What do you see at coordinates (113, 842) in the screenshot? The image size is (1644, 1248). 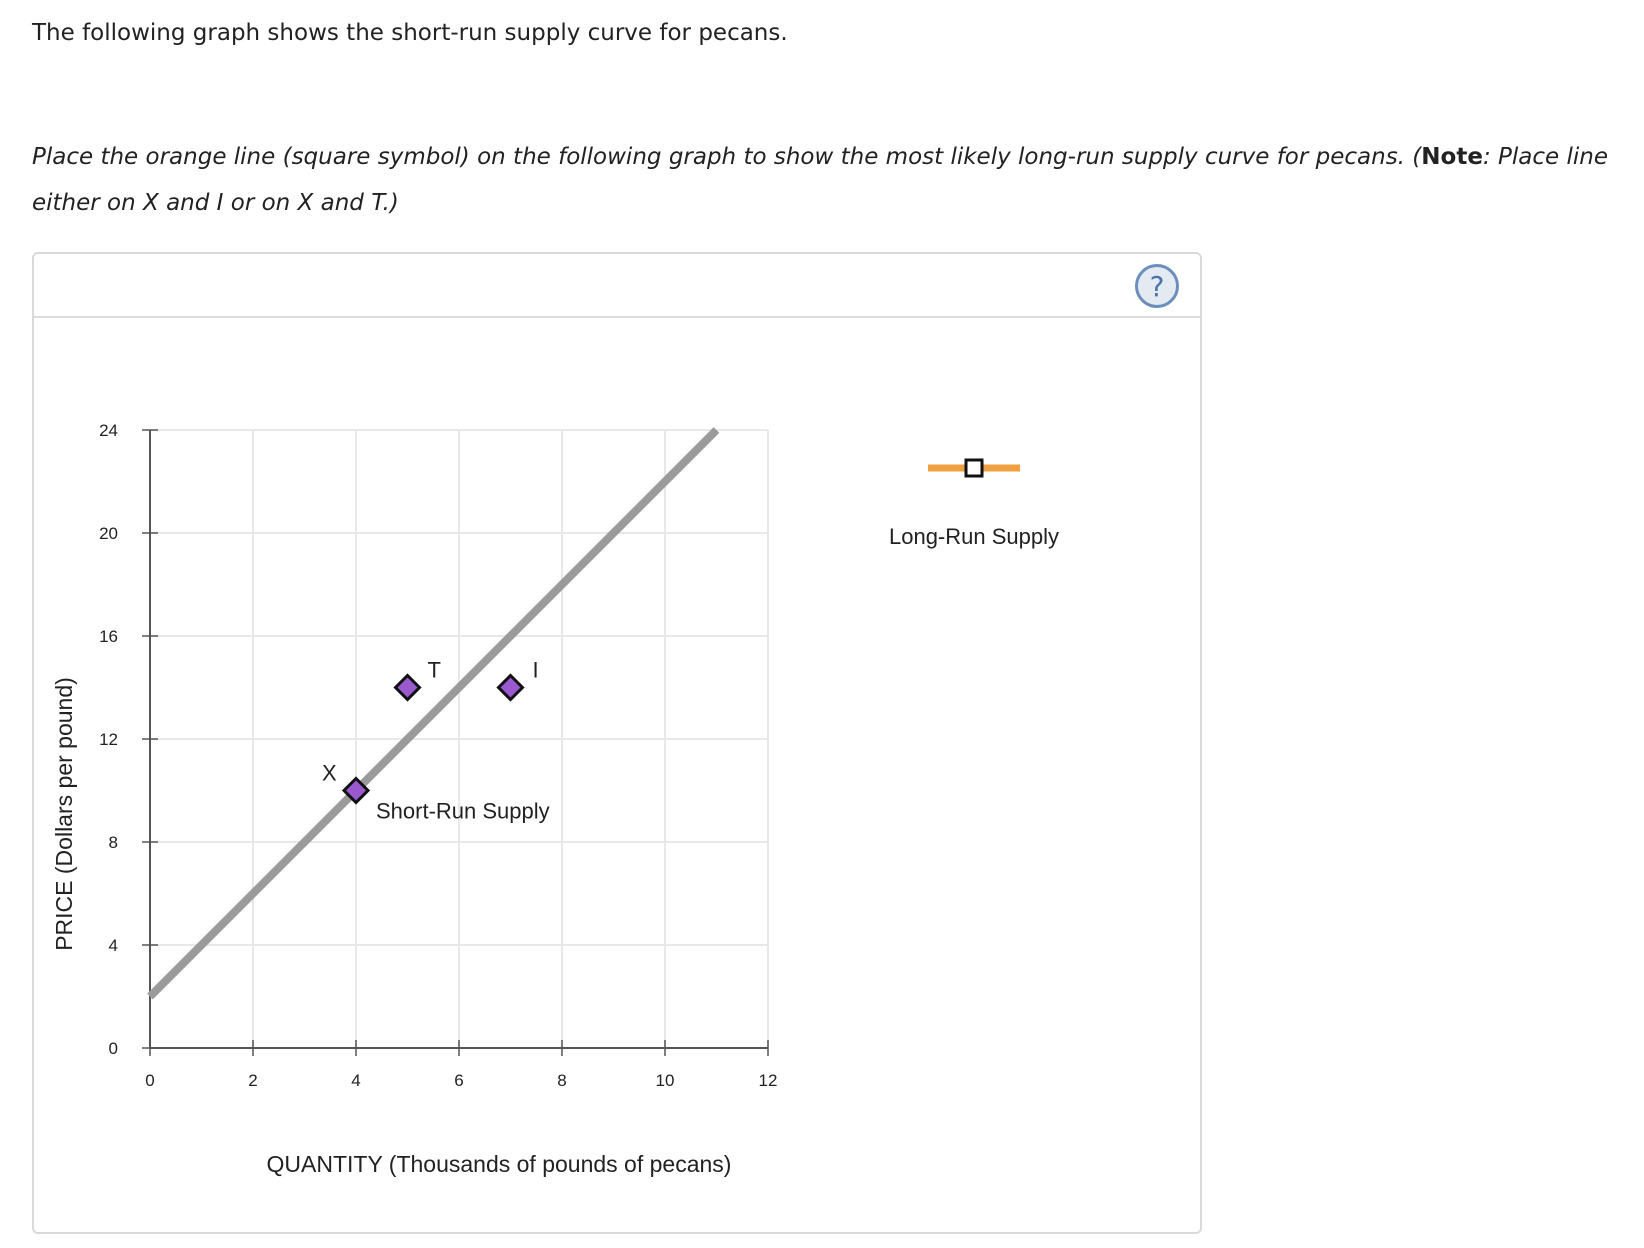 I see `y-tick-label: 8` at bounding box center [113, 842].